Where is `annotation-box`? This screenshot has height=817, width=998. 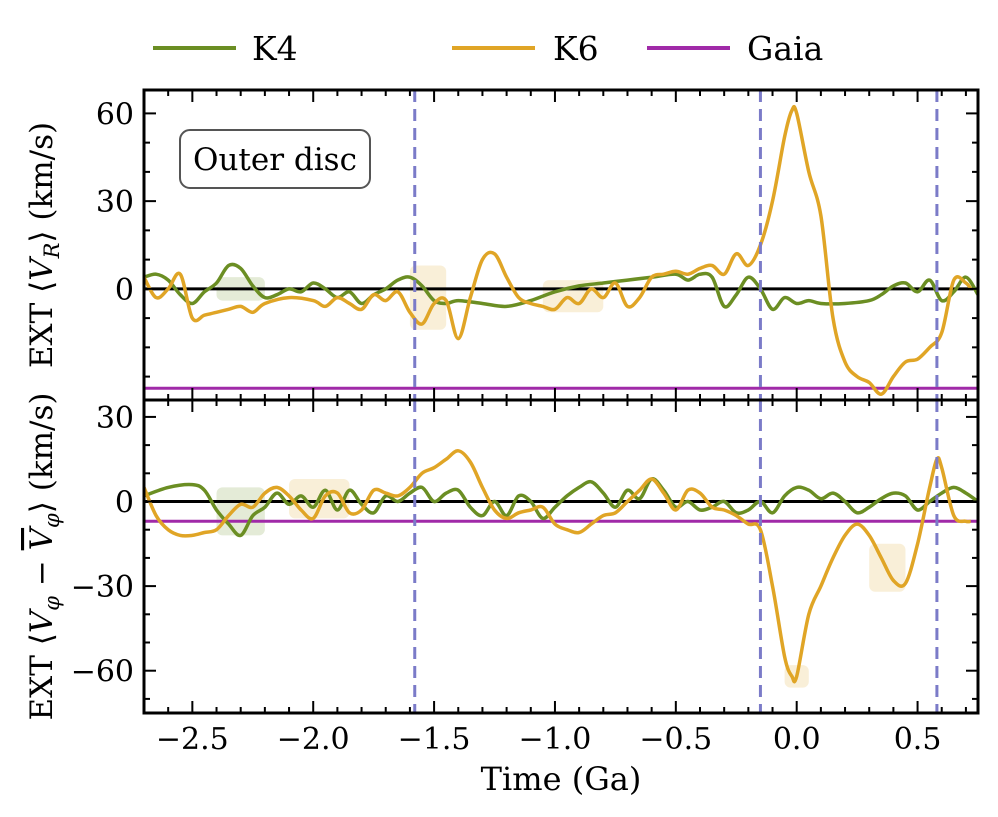
annotation-box is located at coordinates (275, 159).